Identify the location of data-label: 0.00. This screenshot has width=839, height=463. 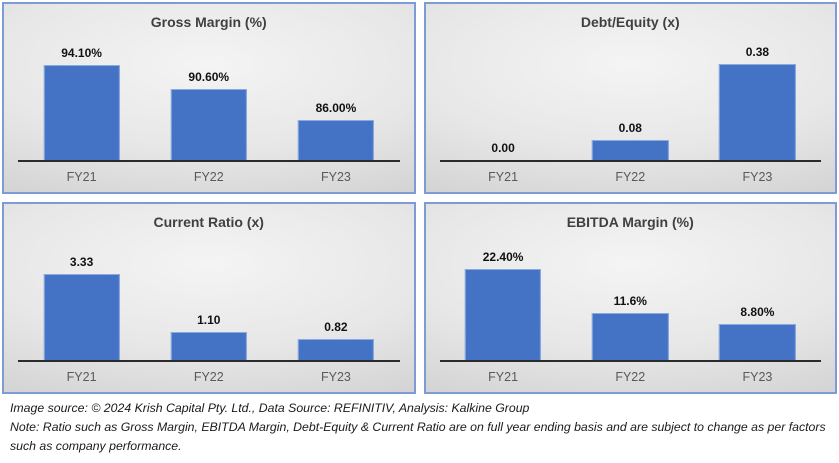
(503, 148).